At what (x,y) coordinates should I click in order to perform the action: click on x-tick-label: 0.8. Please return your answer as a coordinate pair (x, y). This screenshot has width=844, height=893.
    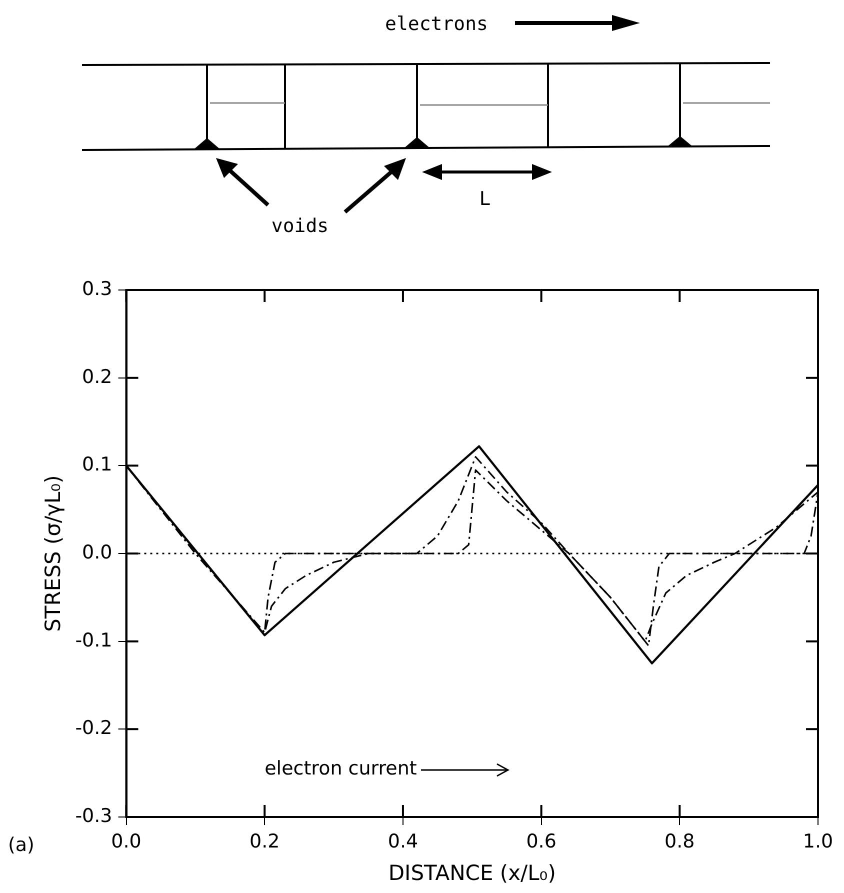
    Looking at the image, I should click on (679, 841).